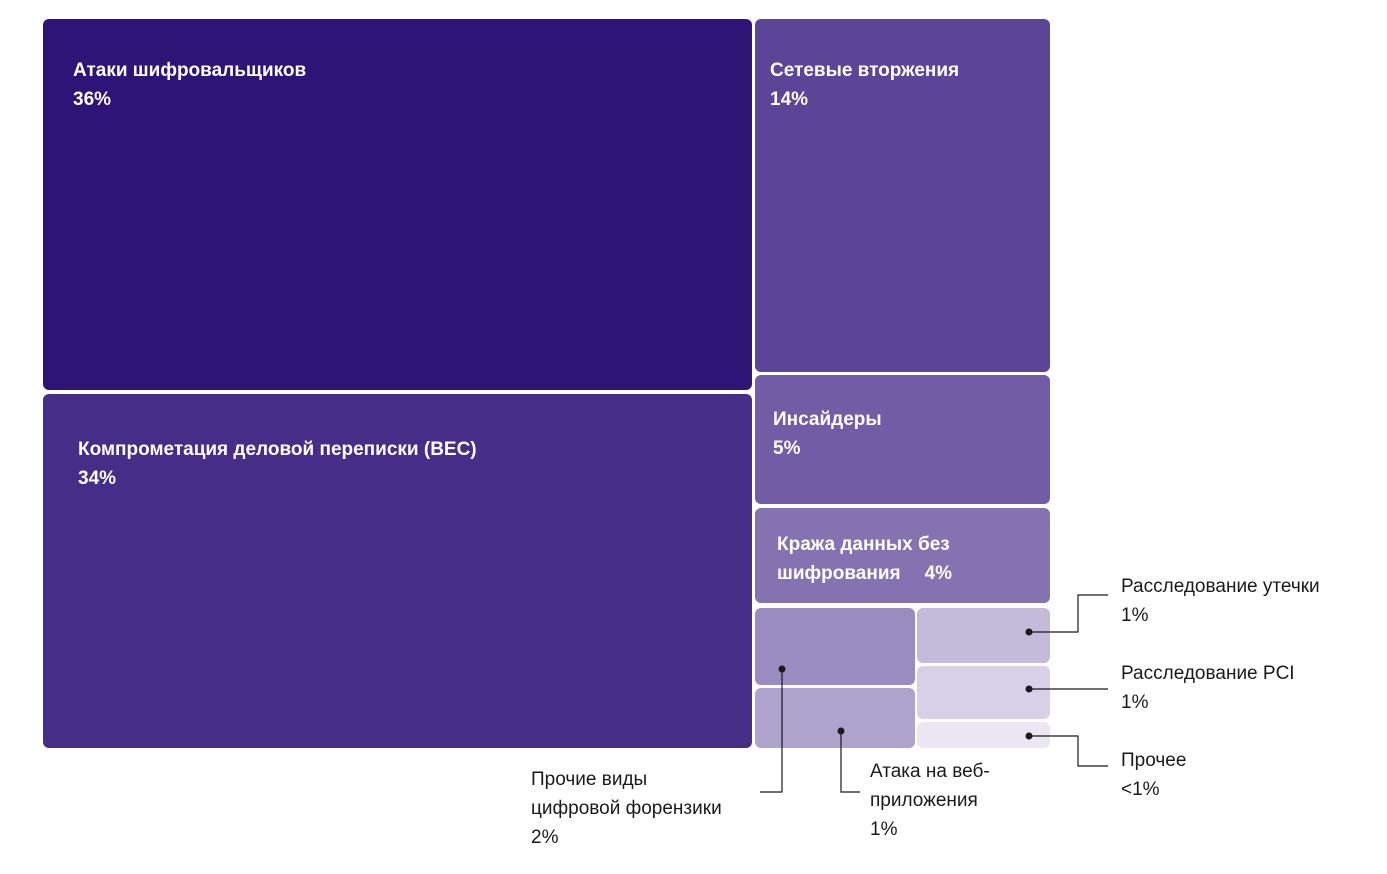  Describe the element at coordinates (1220, 586) in the screenshot. I see `callout-leak-name: Расследование утечки` at that location.